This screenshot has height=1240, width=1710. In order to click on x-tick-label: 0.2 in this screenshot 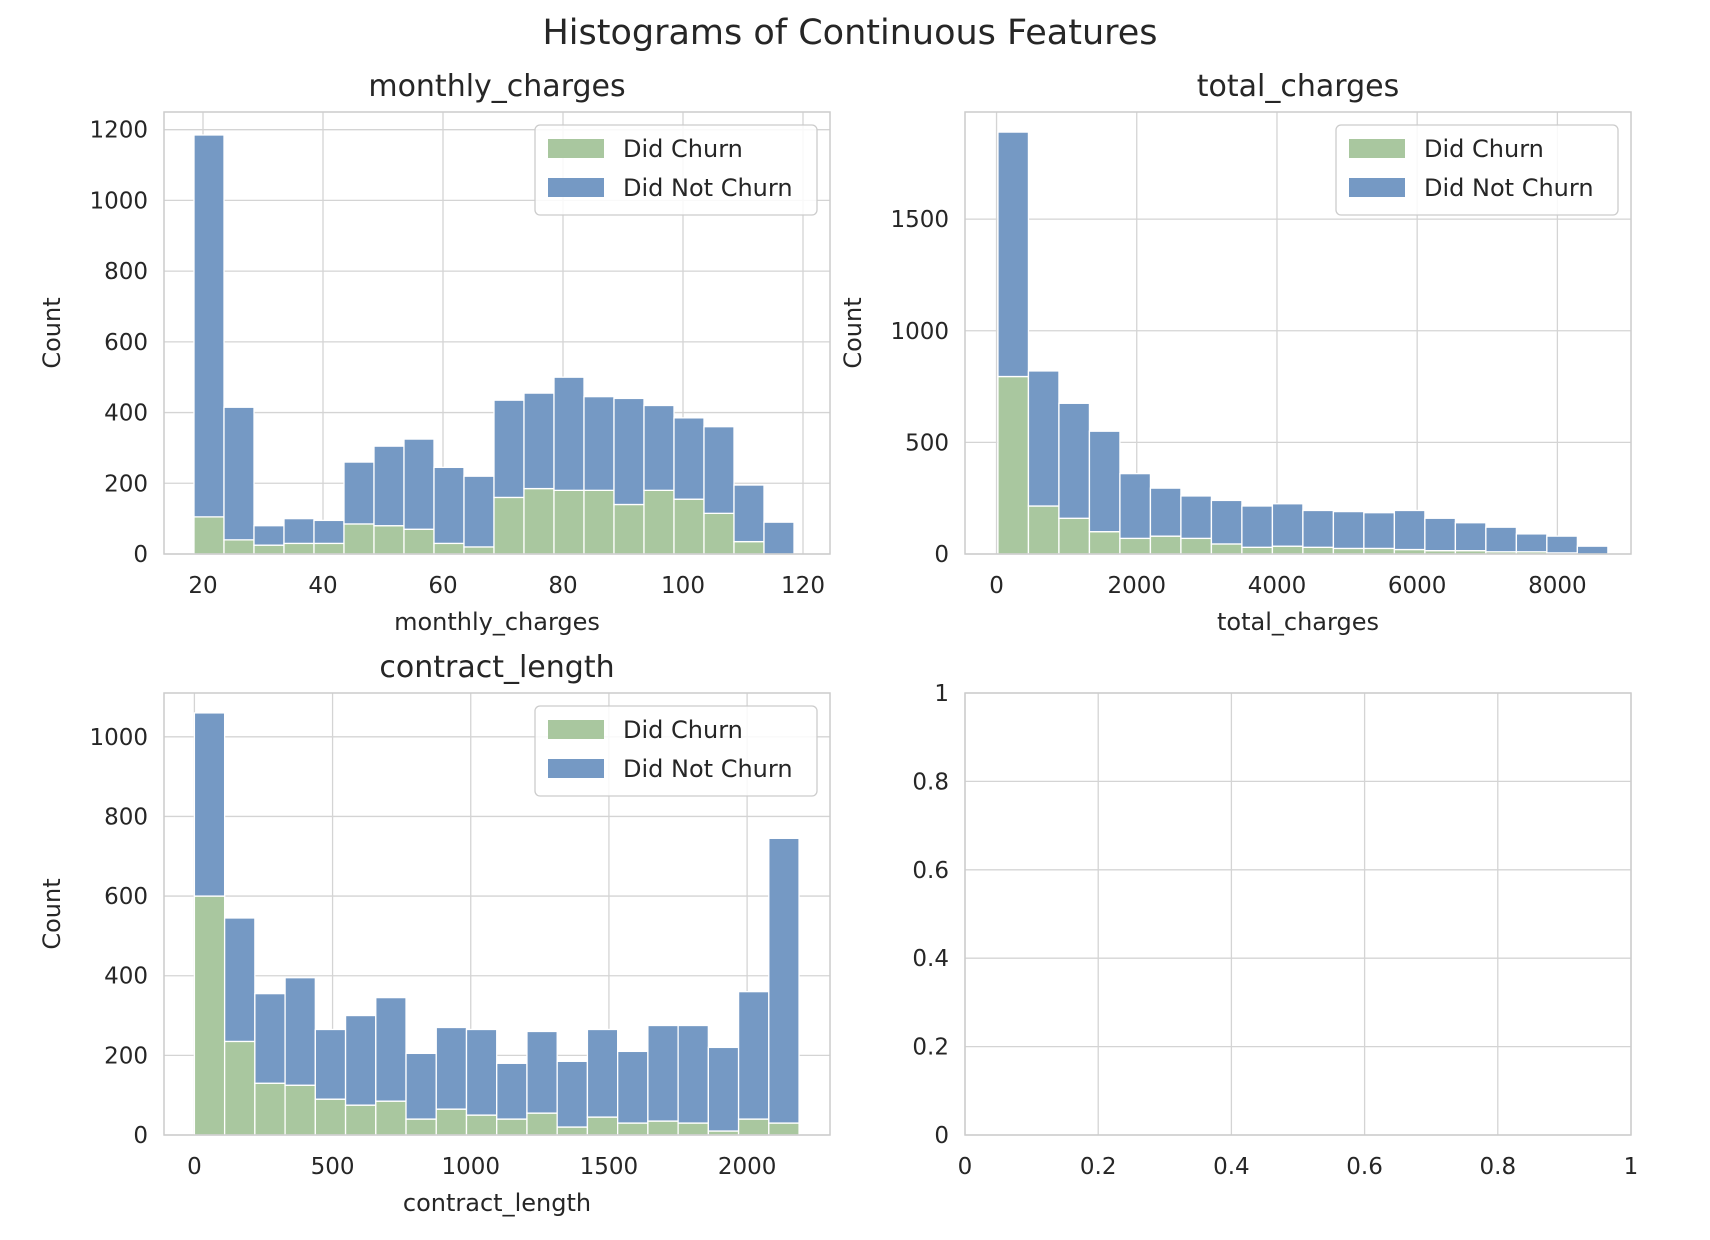, I will do `click(1098, 1167)`.